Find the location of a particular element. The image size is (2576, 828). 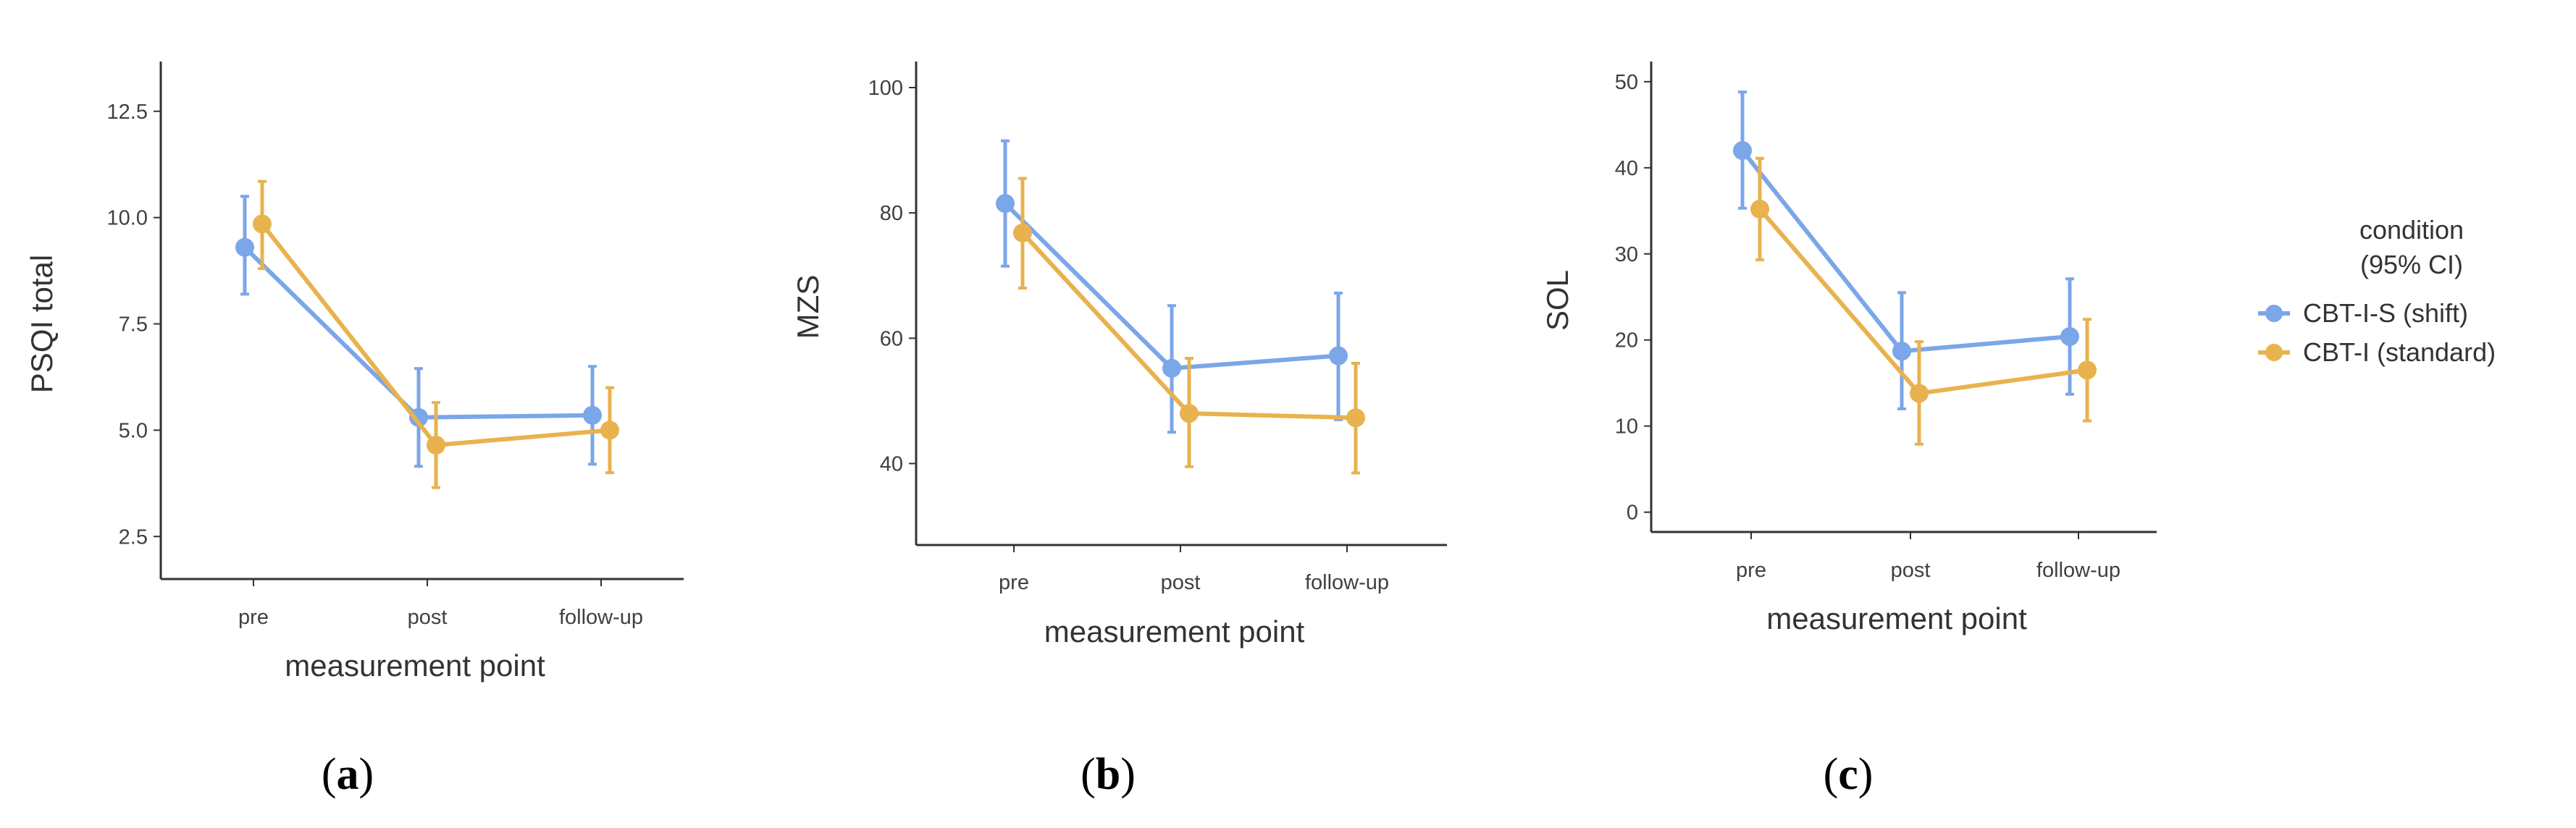

y-tick-label: 7.5 is located at coordinates (133, 325).